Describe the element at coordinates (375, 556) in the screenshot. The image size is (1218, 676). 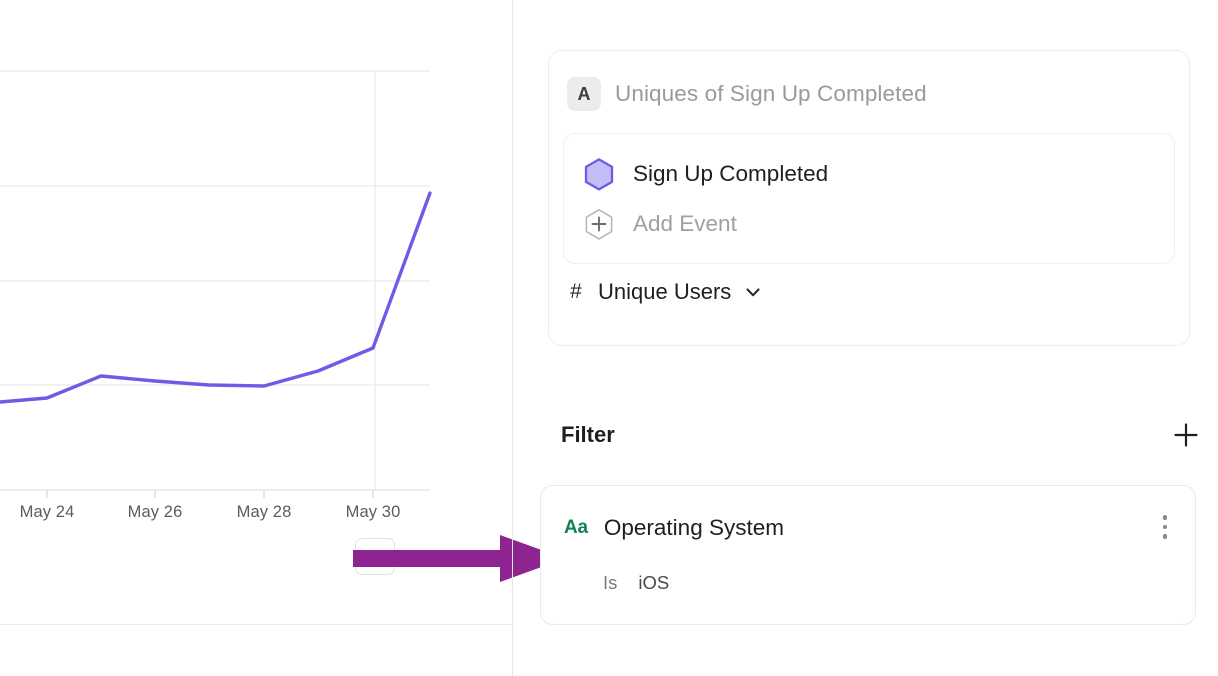
I see `chart-brush-handle-badge: 1` at that location.